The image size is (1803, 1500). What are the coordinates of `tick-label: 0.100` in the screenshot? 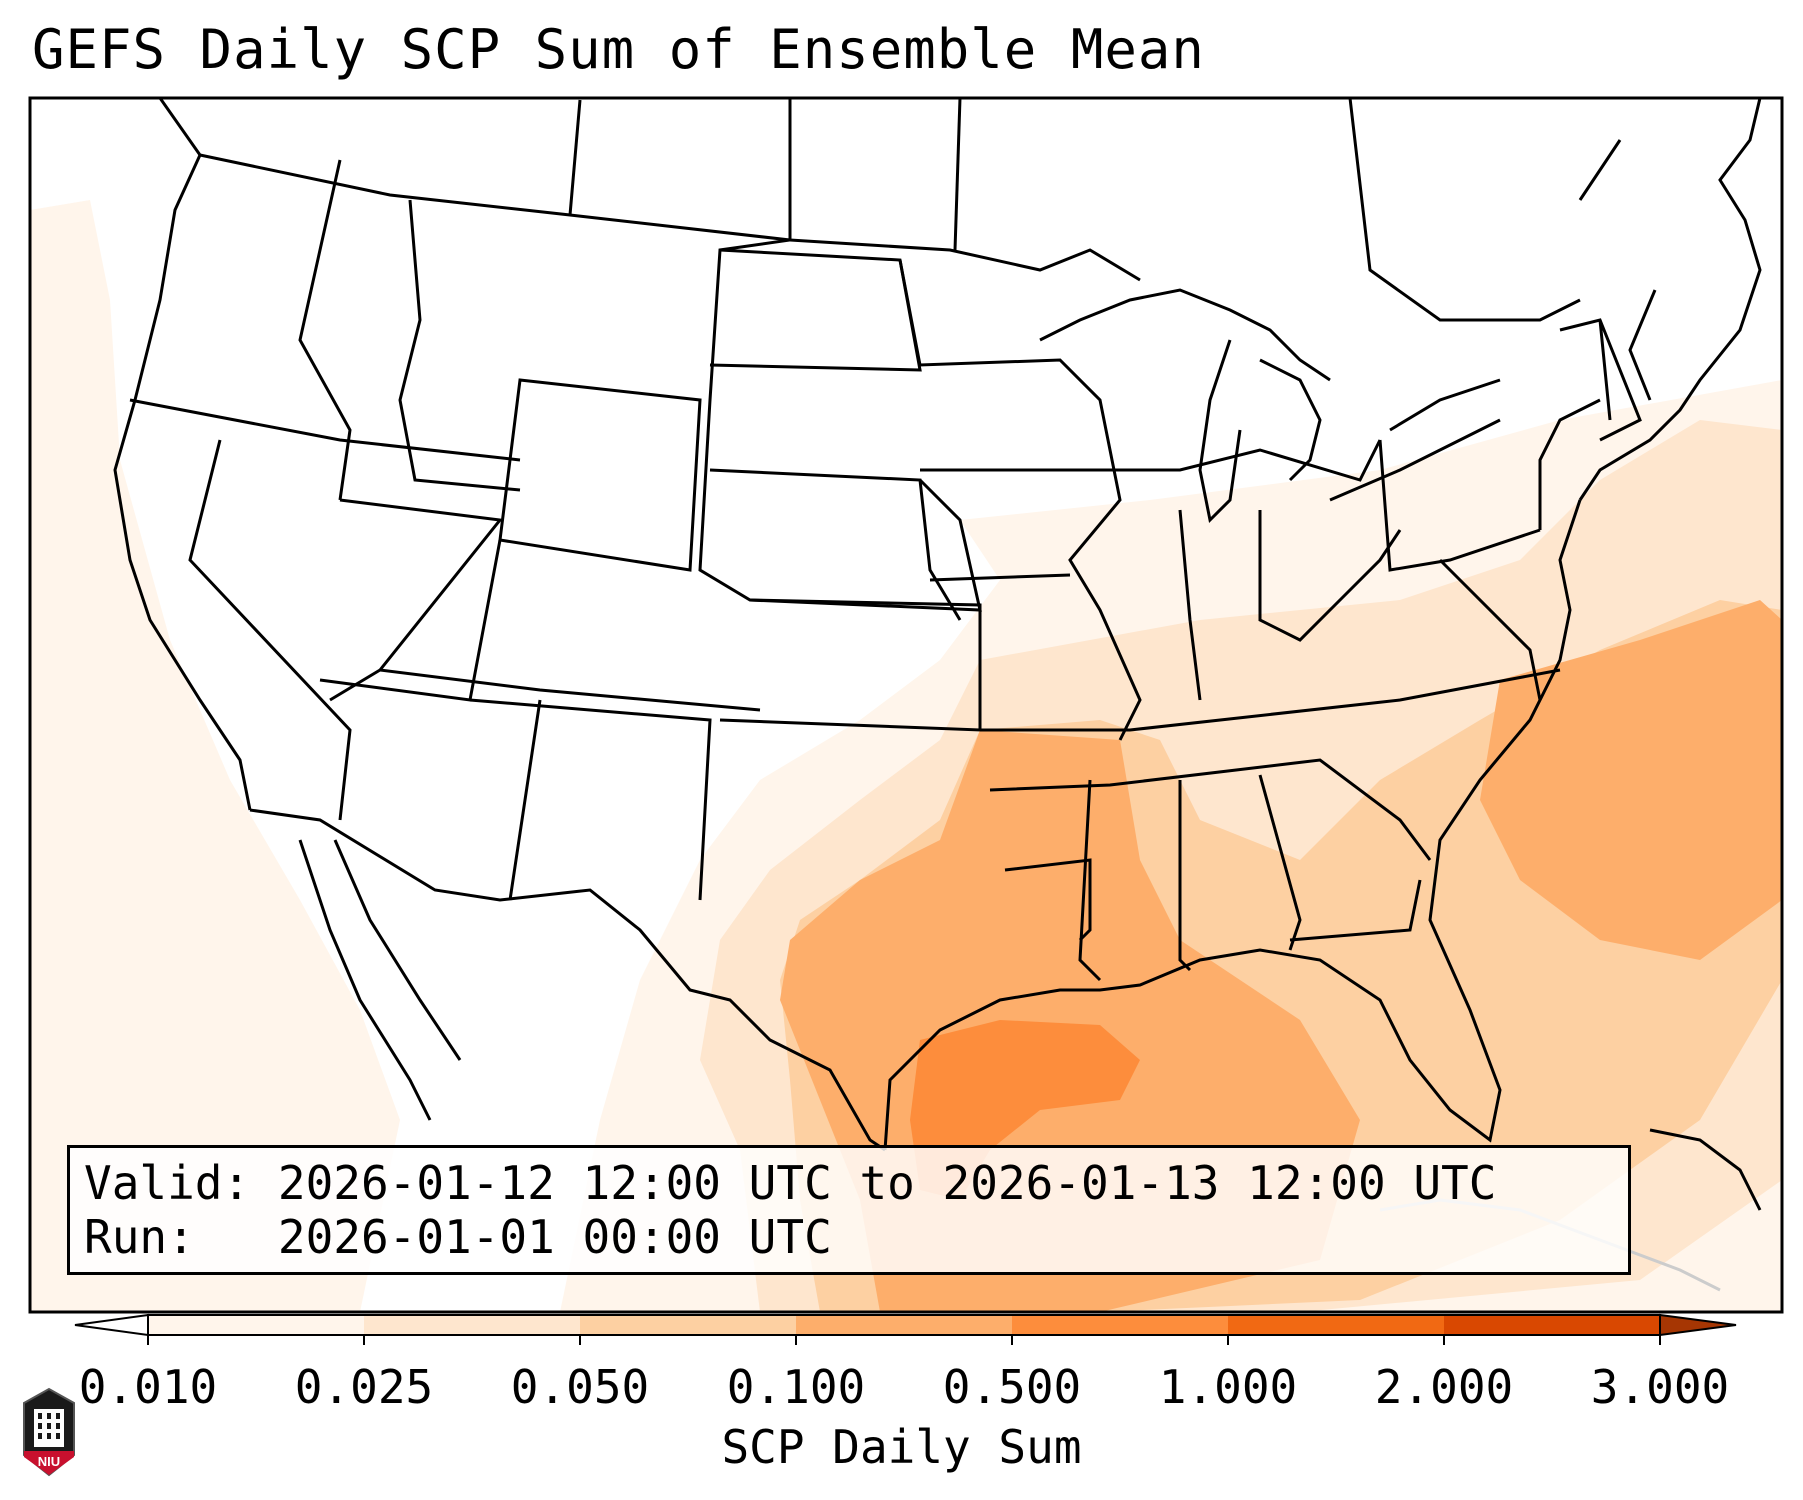 It's located at (796, 1387).